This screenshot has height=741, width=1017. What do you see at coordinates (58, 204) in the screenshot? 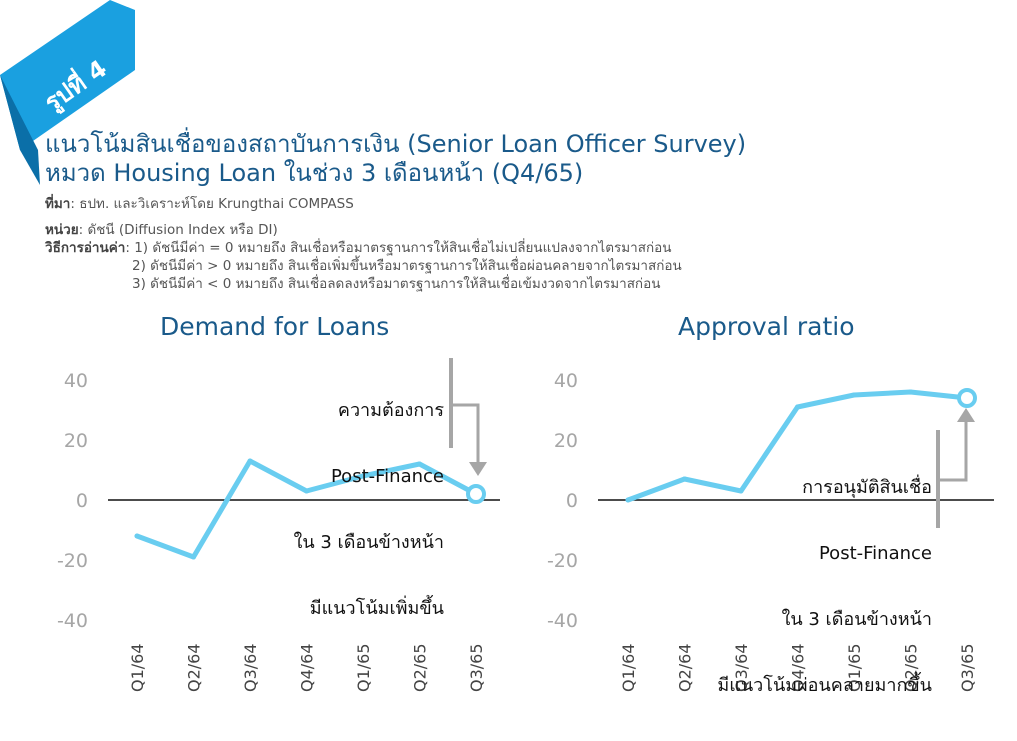
I see `source-label: ที่มา` at bounding box center [58, 204].